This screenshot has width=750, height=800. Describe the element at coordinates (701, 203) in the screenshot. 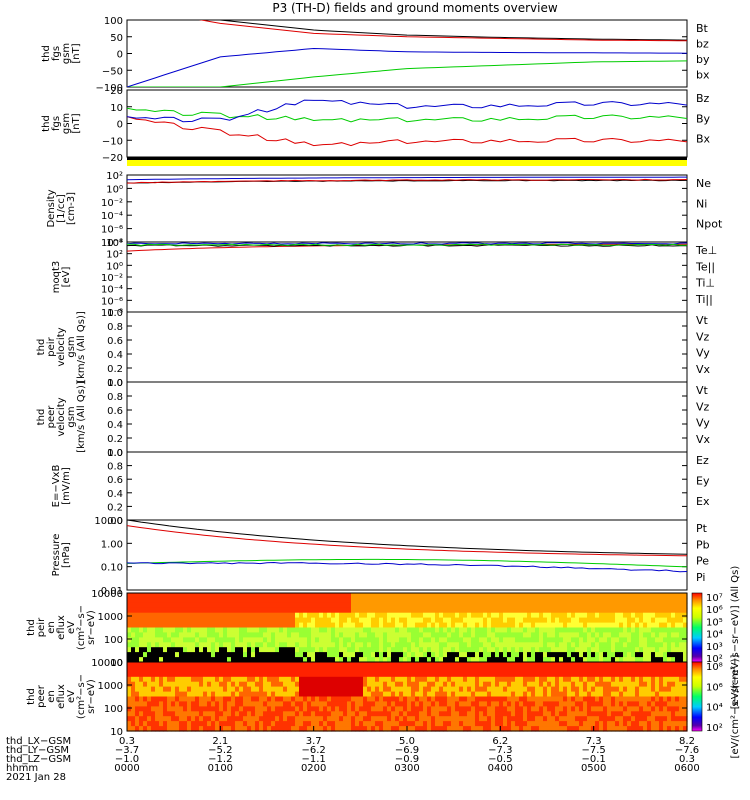

I see `legend-entry: Ni` at that location.